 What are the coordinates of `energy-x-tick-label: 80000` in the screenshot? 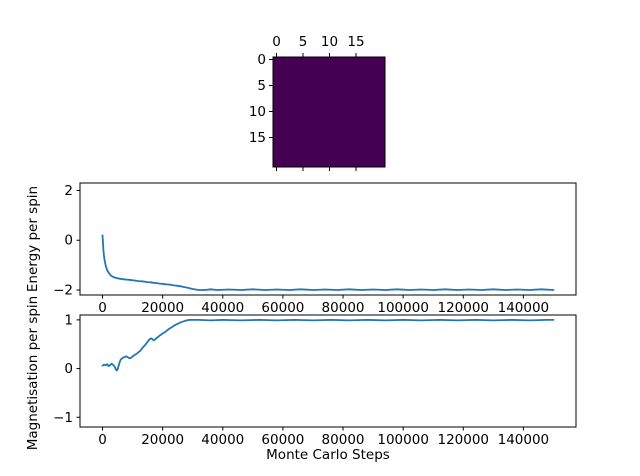 It's located at (343, 308).